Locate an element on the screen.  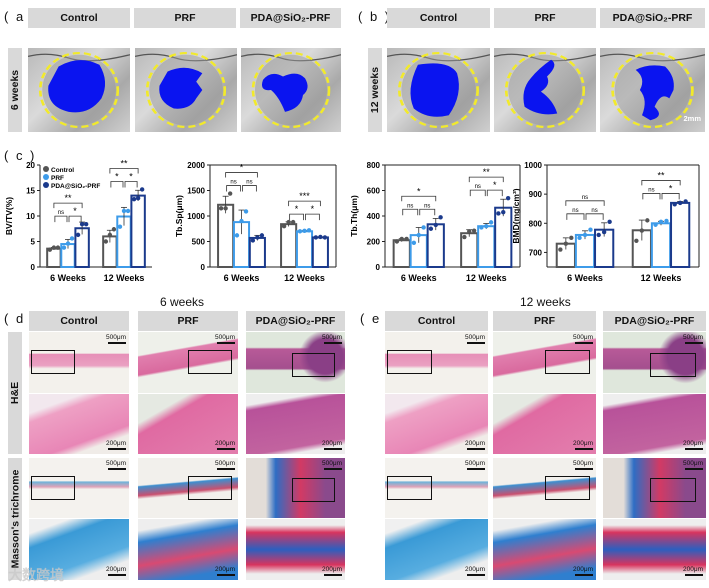
legend-marker is located at coordinates (46, 185).